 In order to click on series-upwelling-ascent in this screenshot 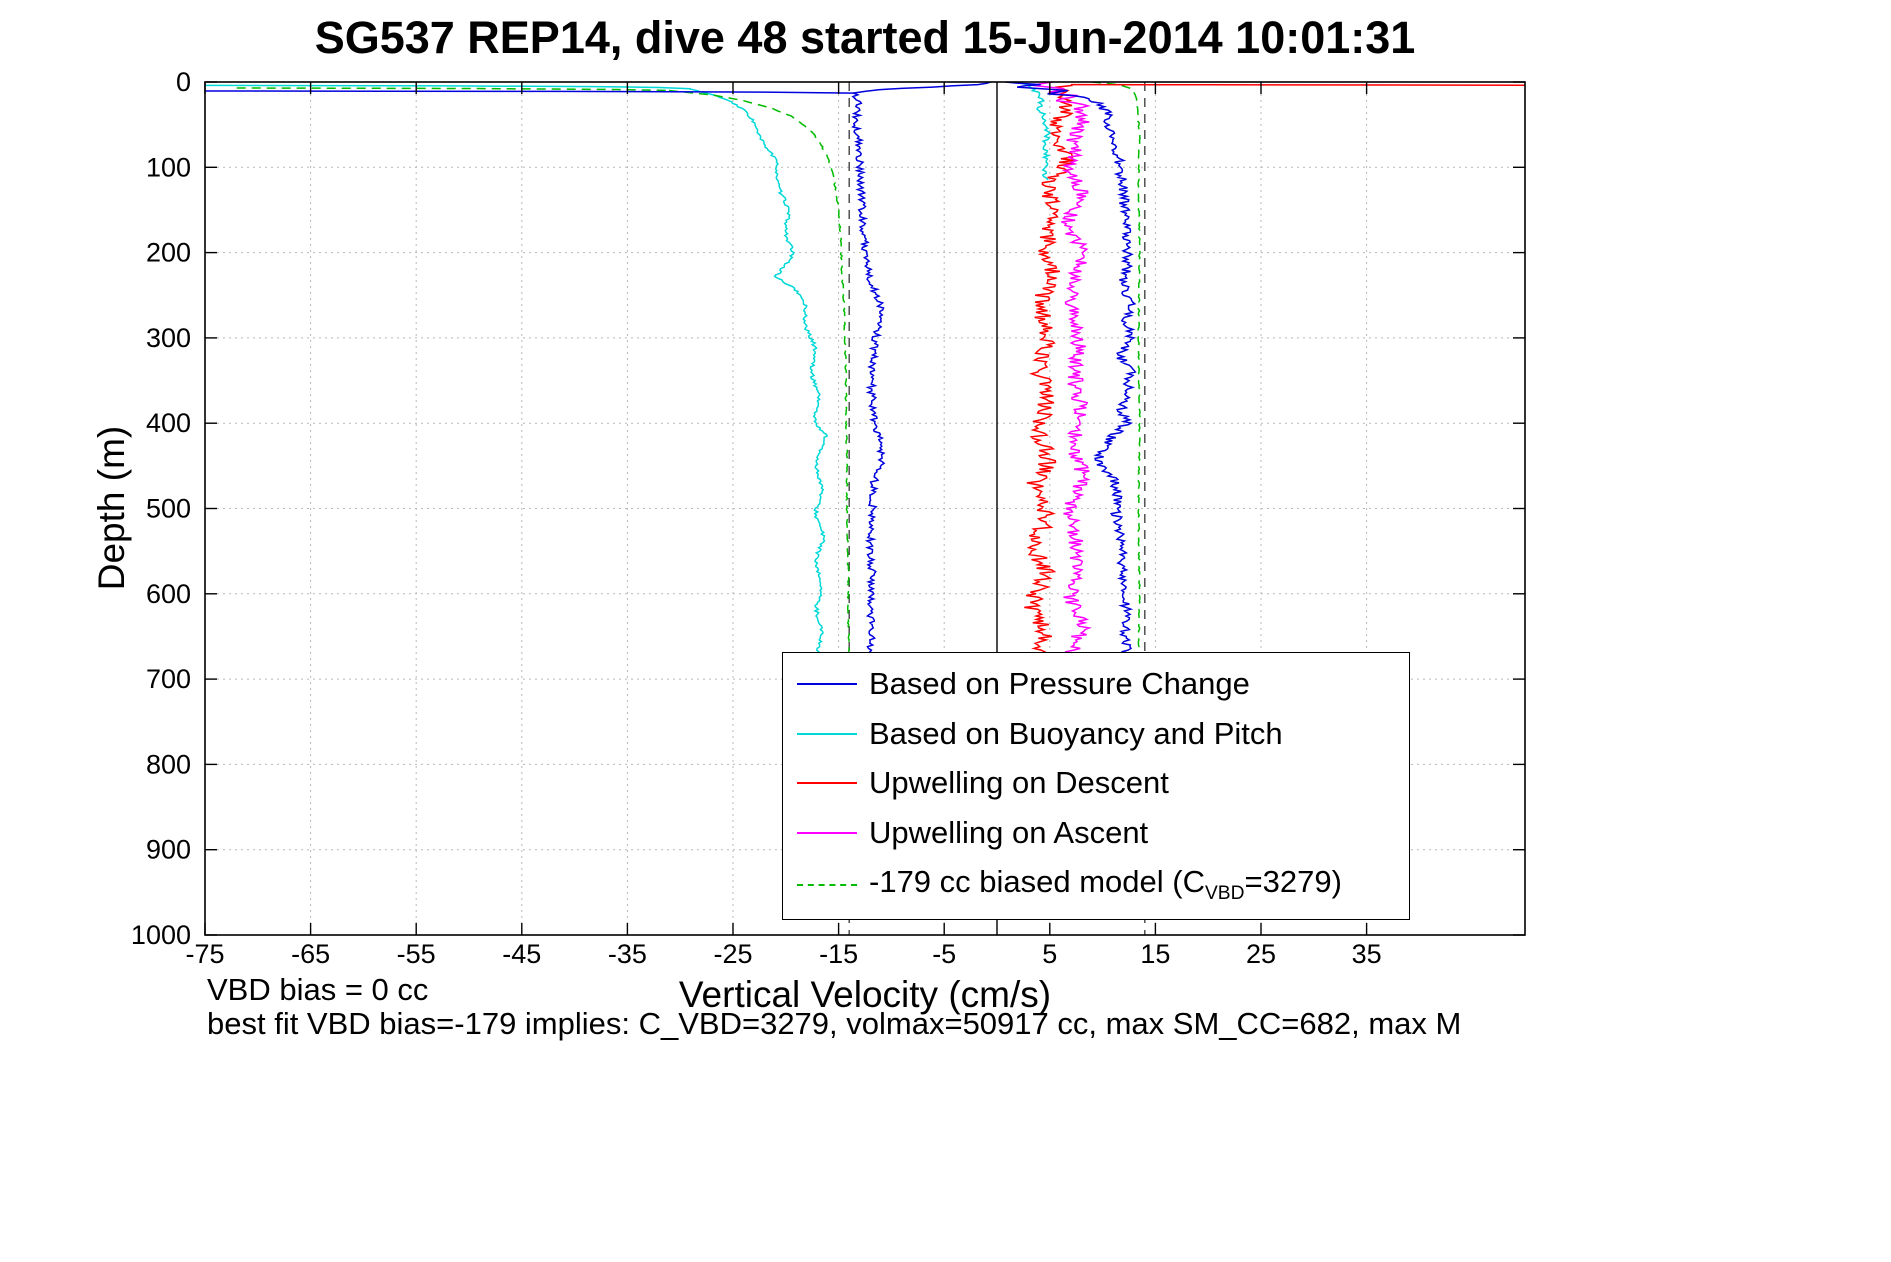, I will do `click(1062, 372)`.